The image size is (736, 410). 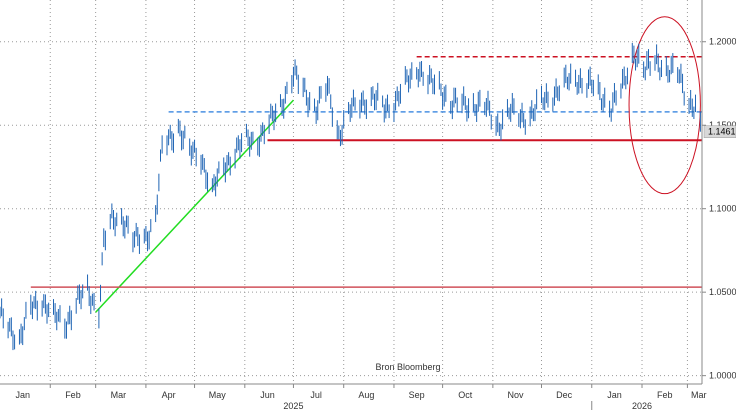 What do you see at coordinates (722, 125) in the screenshot?
I see `y-tick-label: 1.1500` at bounding box center [722, 125].